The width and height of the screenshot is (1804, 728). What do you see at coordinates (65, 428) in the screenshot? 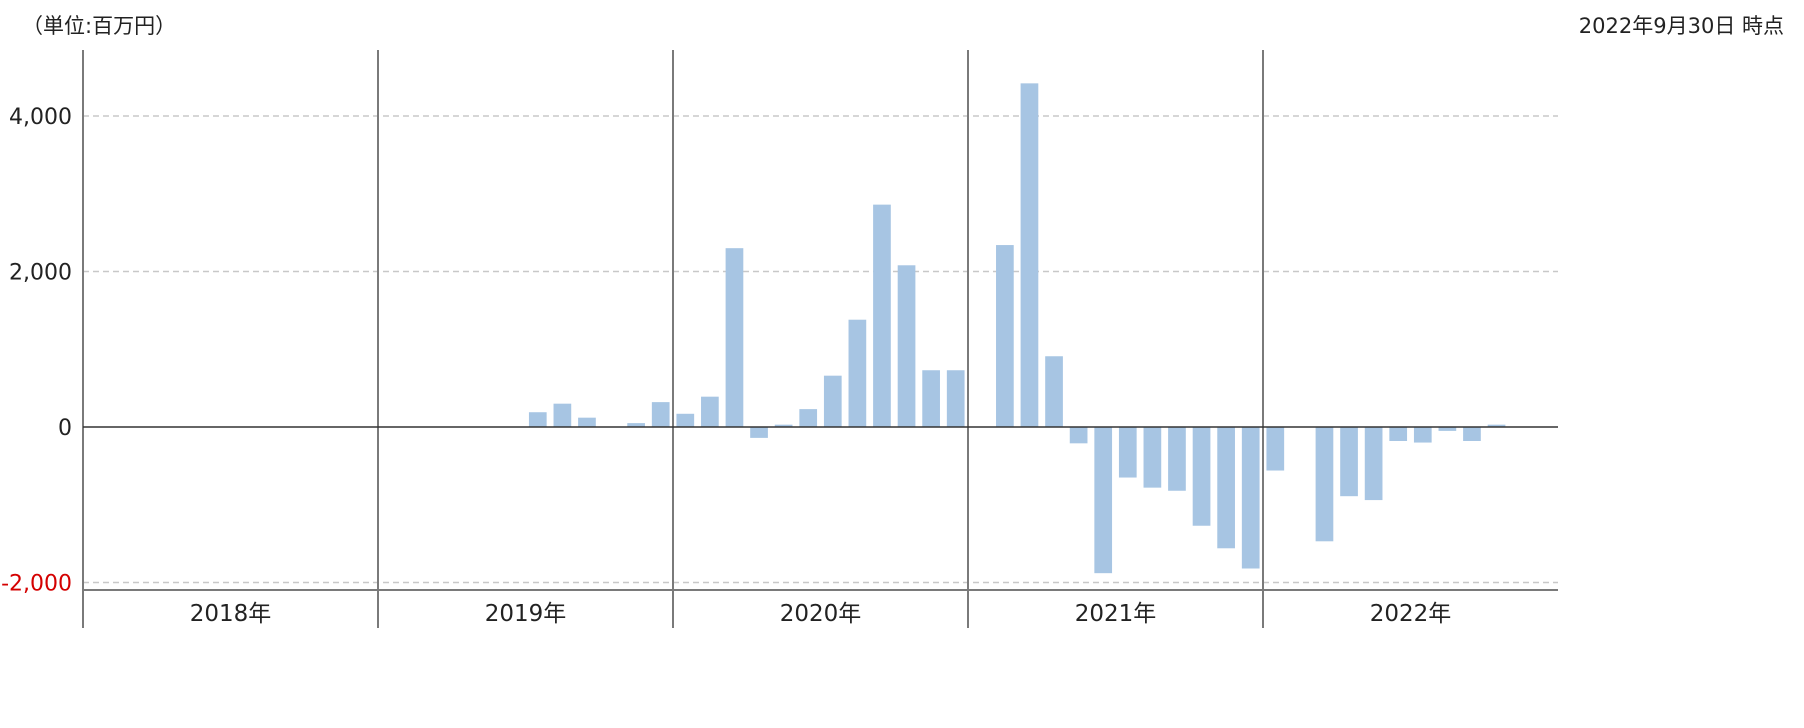
I see `y-tick-label: 0` at bounding box center [65, 428].